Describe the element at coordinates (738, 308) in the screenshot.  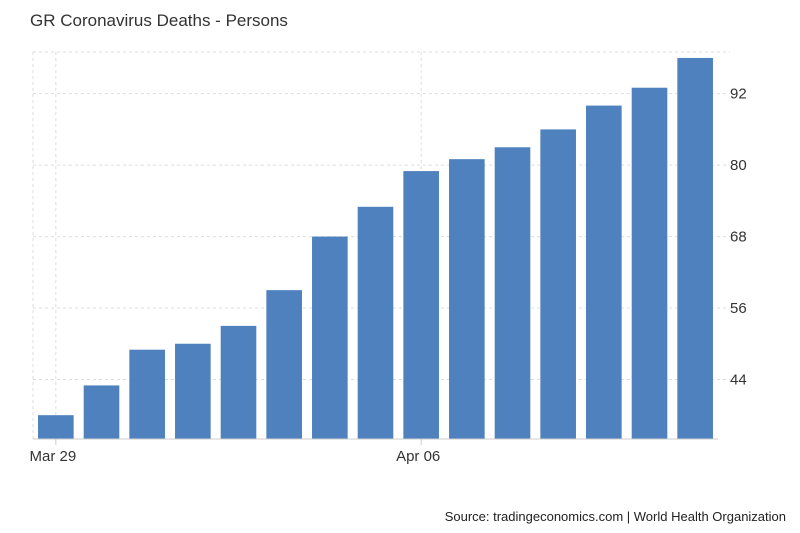
I see `y-tick-label: 56` at that location.